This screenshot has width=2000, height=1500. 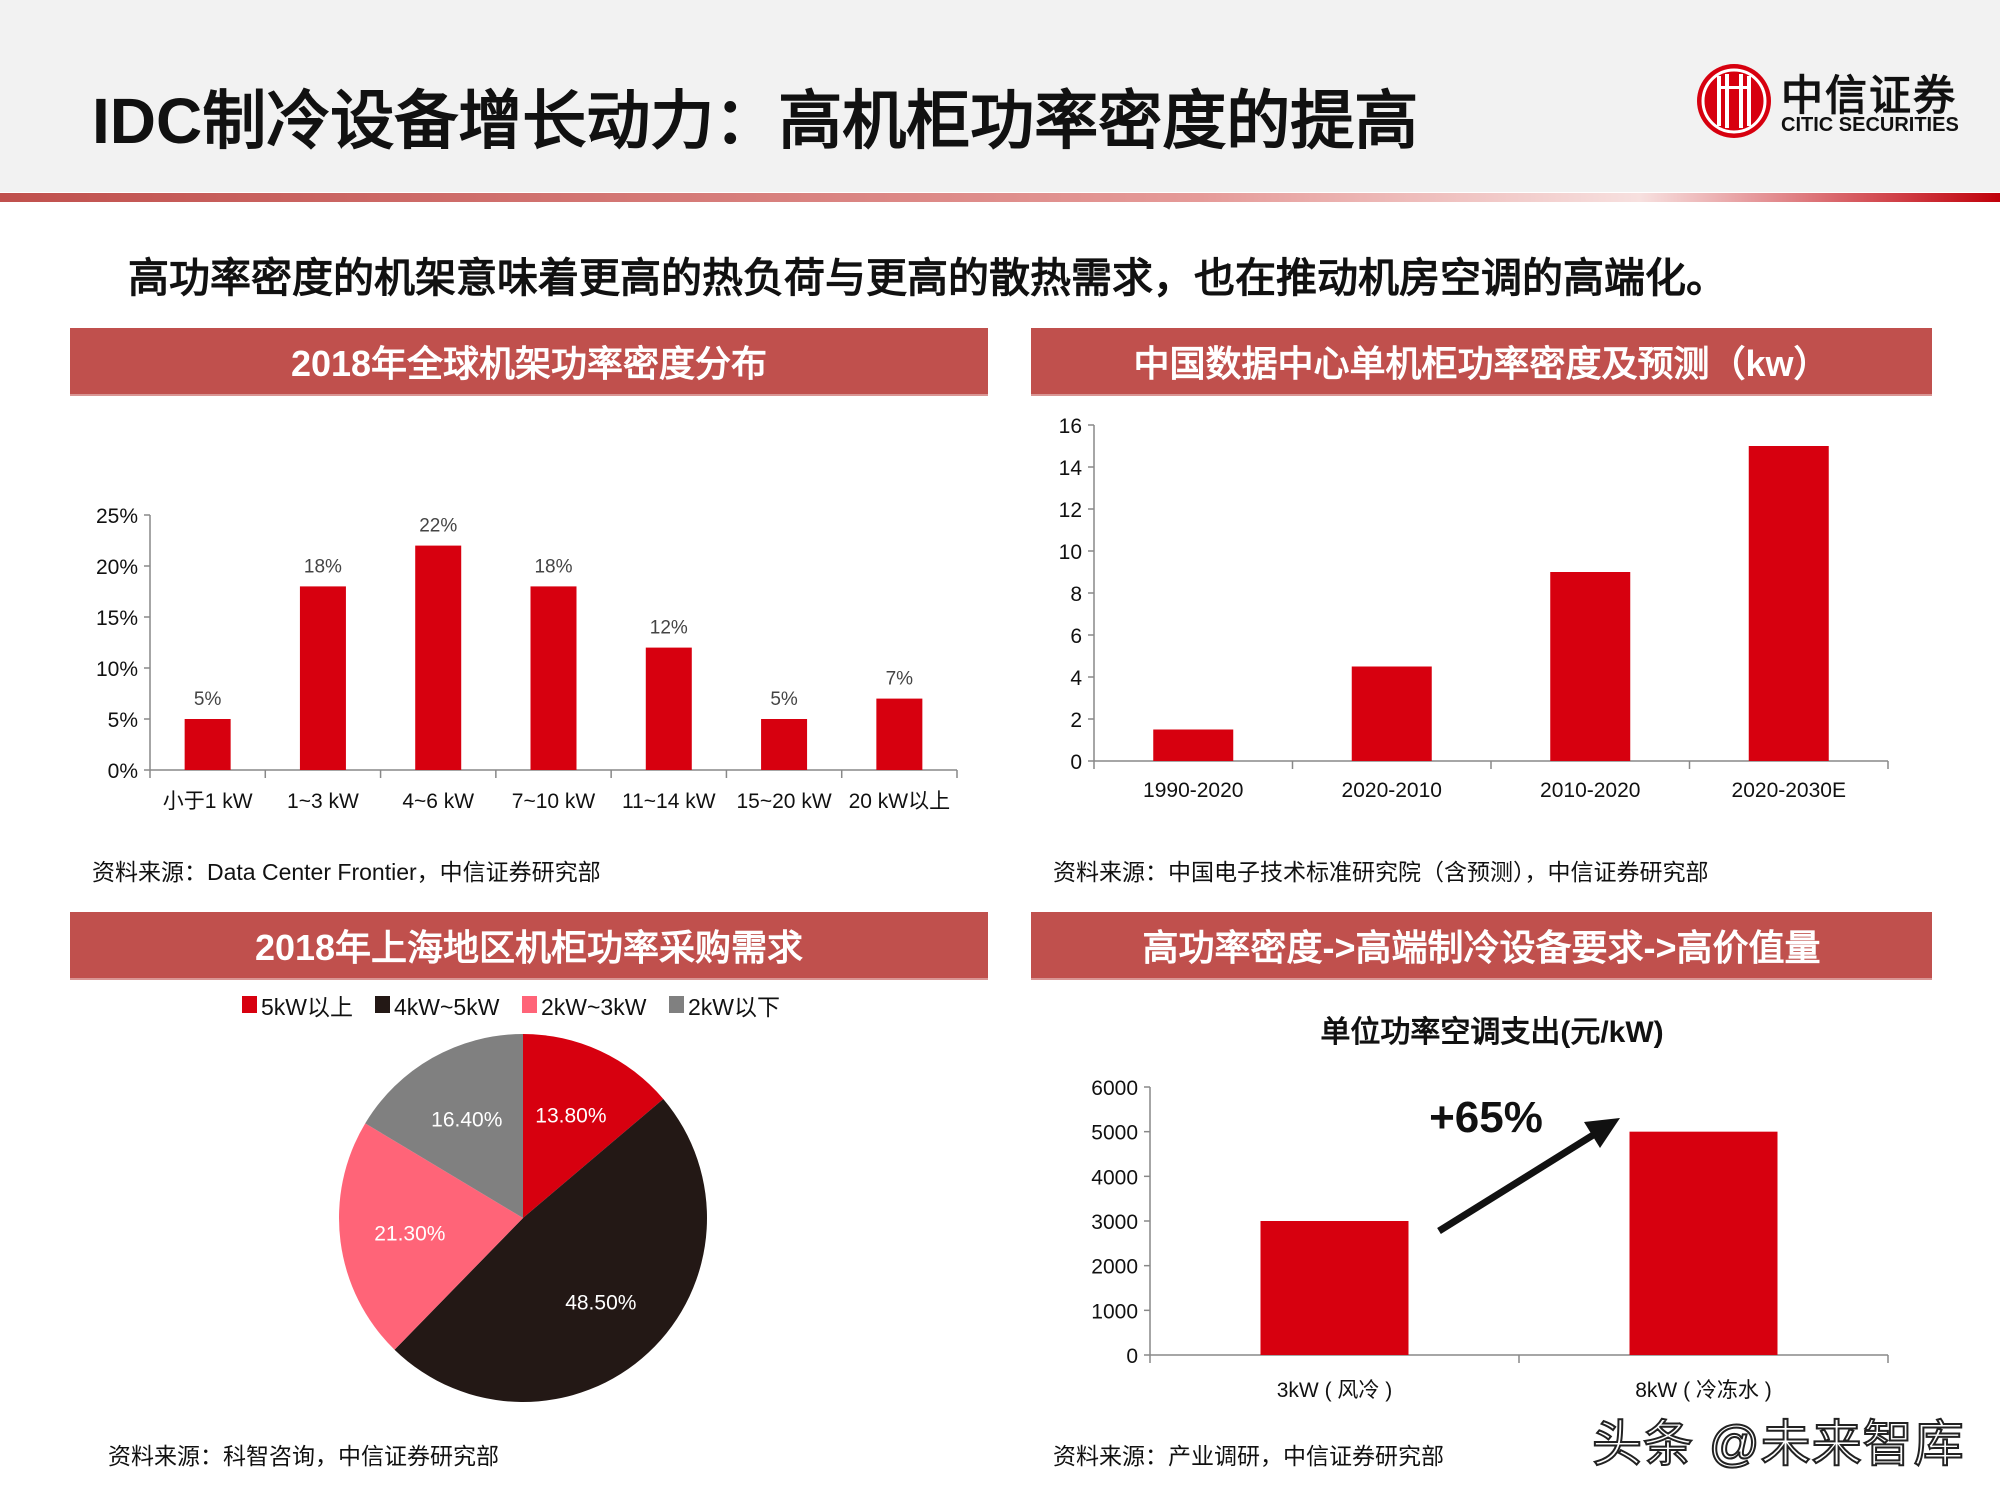 What do you see at coordinates (438, 526) in the screenshot?
I see `data-label: 22%` at bounding box center [438, 526].